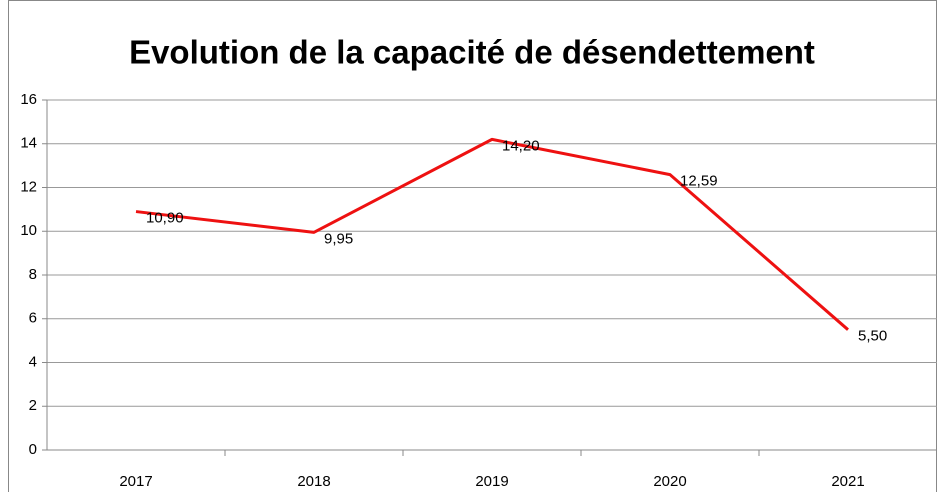  I want to click on y-tick-label: 10, so click(28, 230).